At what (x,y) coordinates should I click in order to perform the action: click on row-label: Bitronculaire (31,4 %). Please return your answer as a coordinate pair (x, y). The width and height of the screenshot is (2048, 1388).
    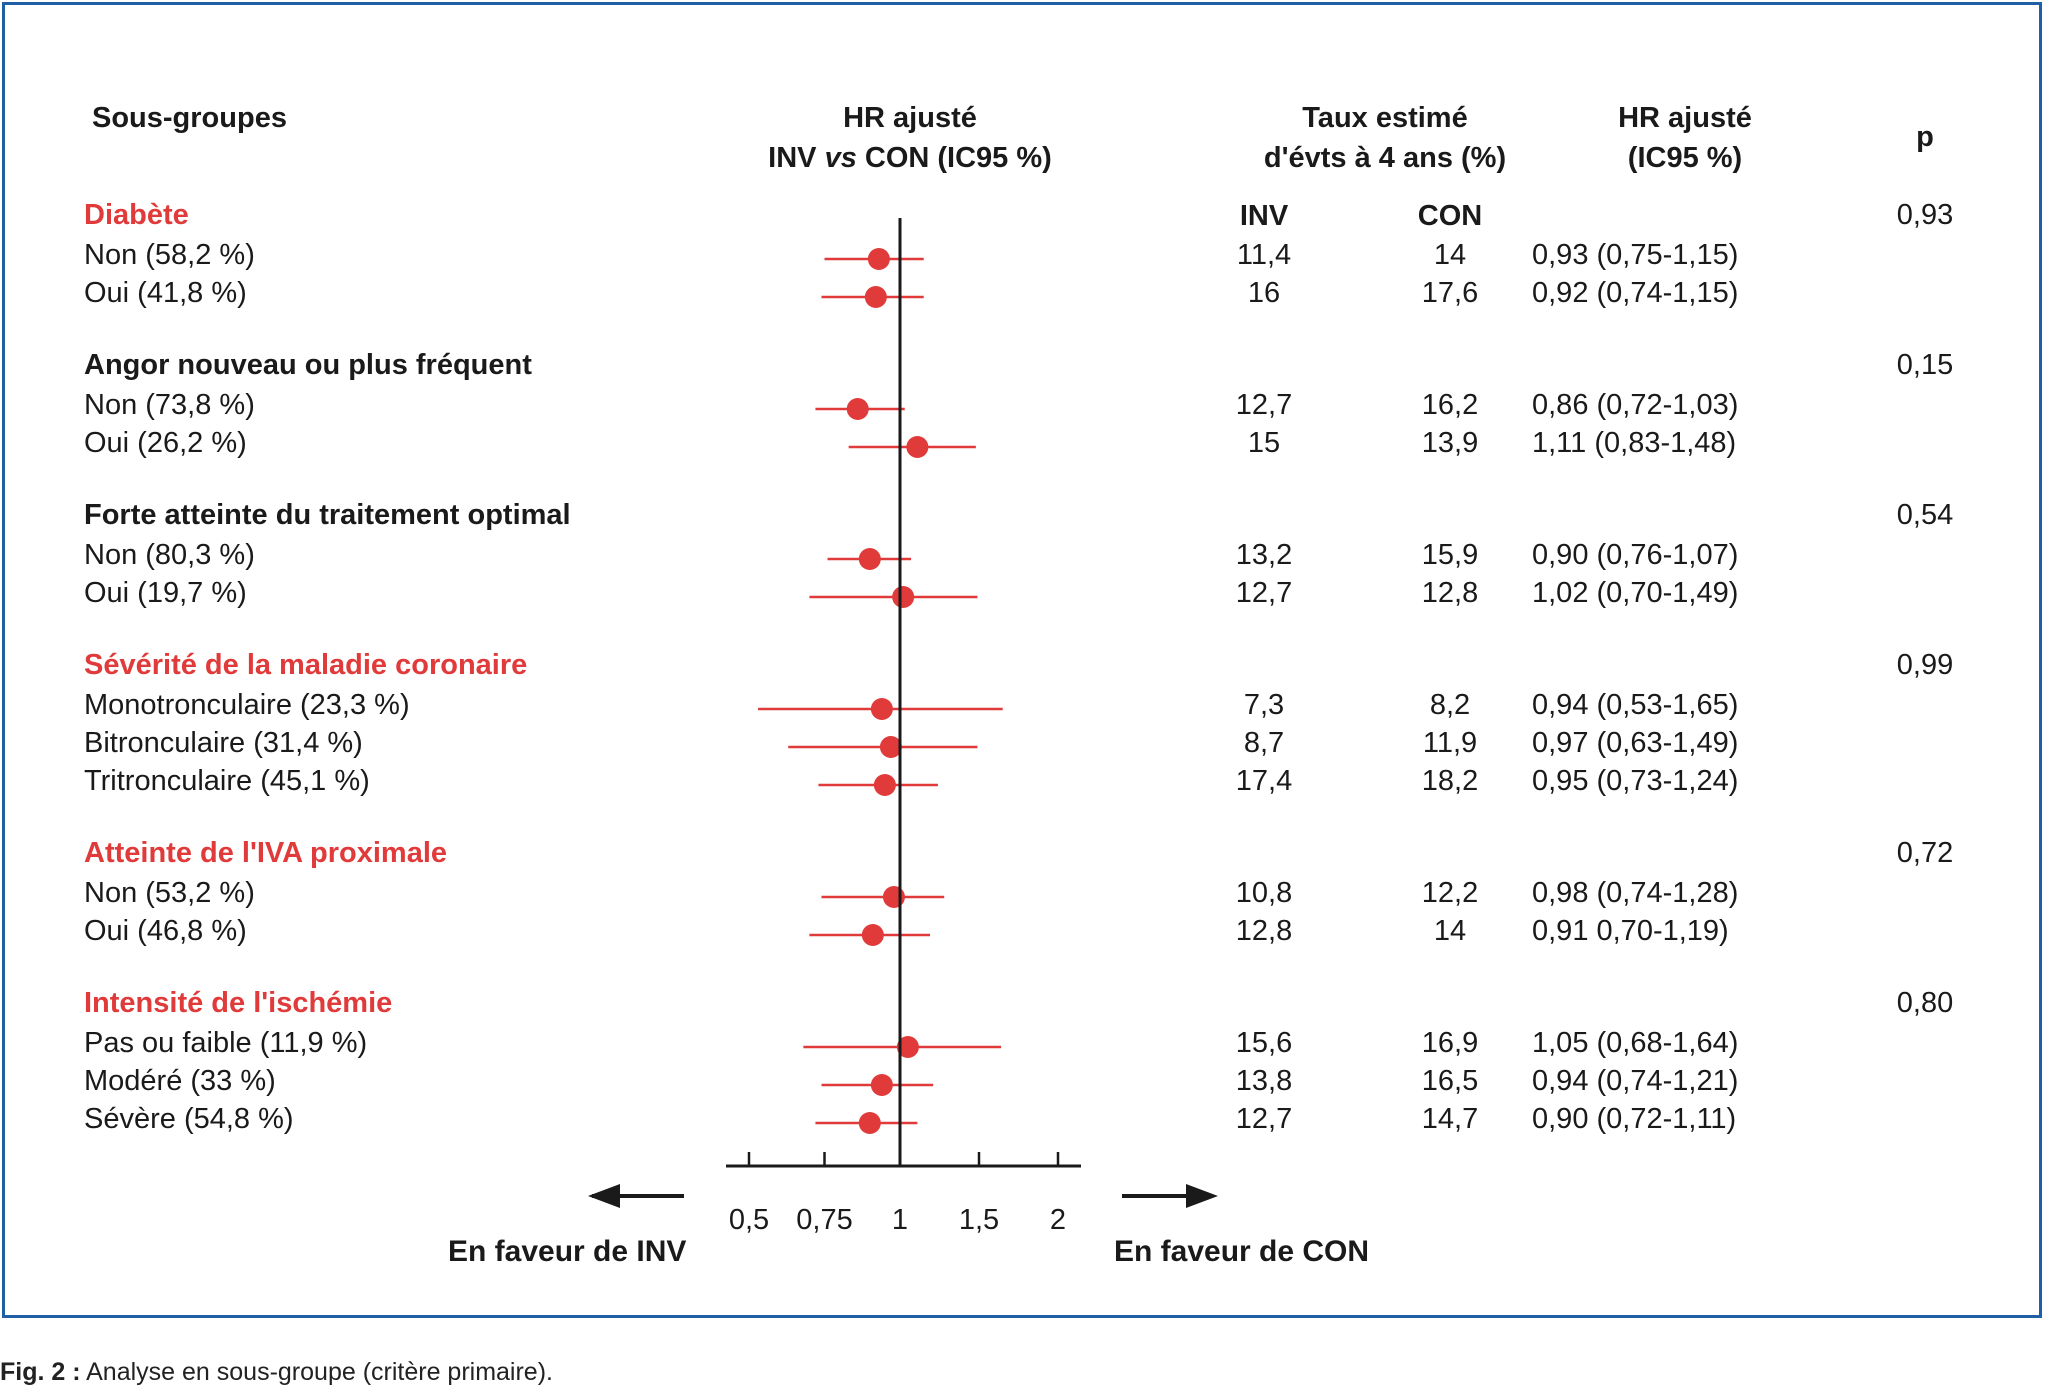
    Looking at the image, I should click on (223, 743).